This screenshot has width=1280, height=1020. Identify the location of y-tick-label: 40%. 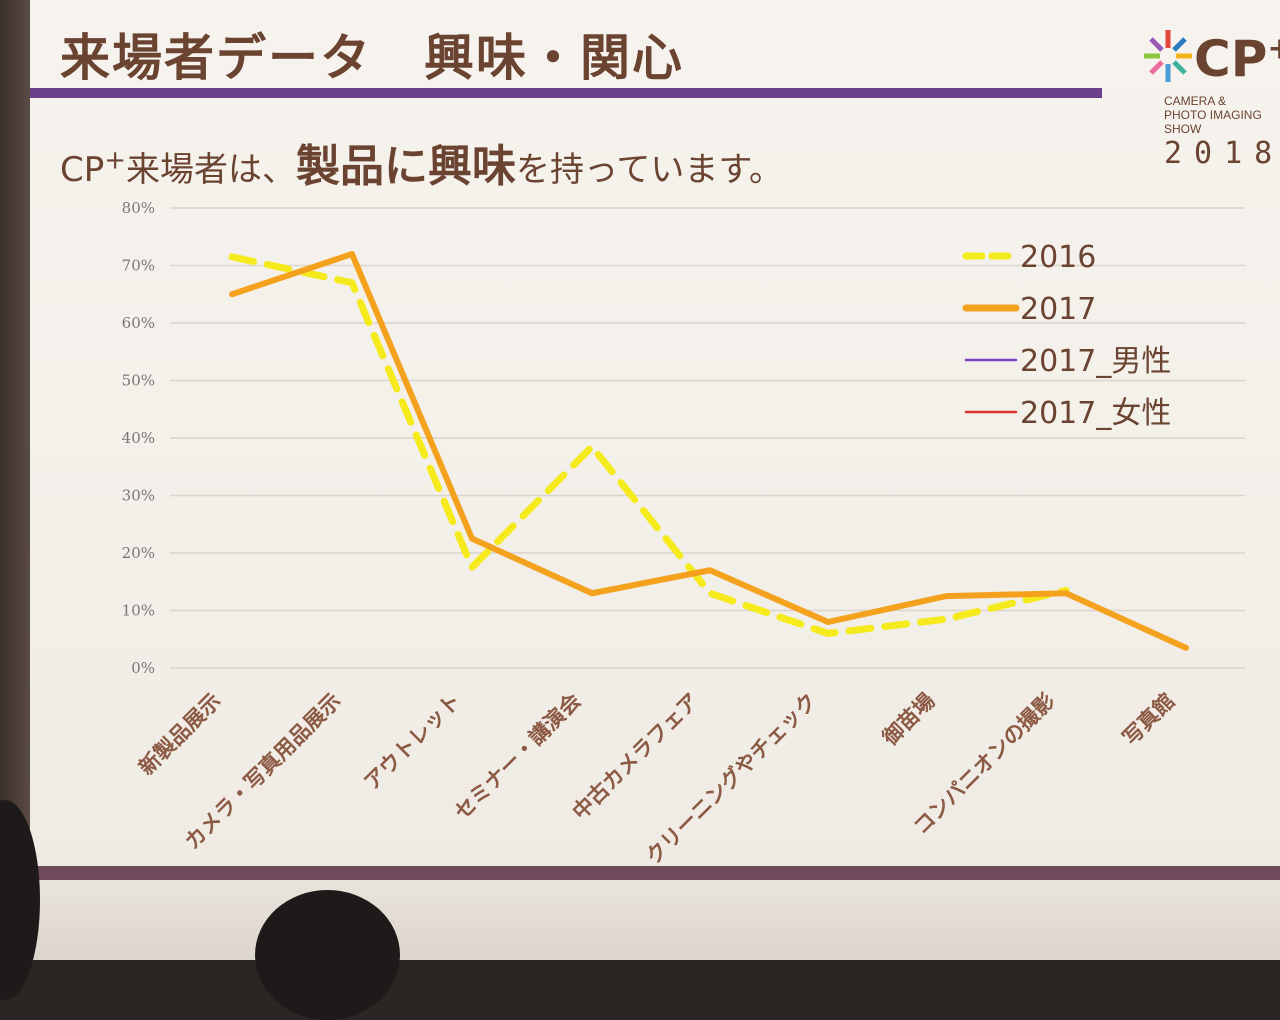
(138, 438).